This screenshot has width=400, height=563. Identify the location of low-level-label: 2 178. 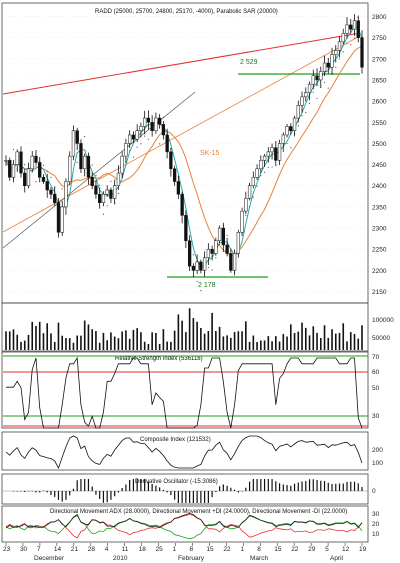
(207, 285).